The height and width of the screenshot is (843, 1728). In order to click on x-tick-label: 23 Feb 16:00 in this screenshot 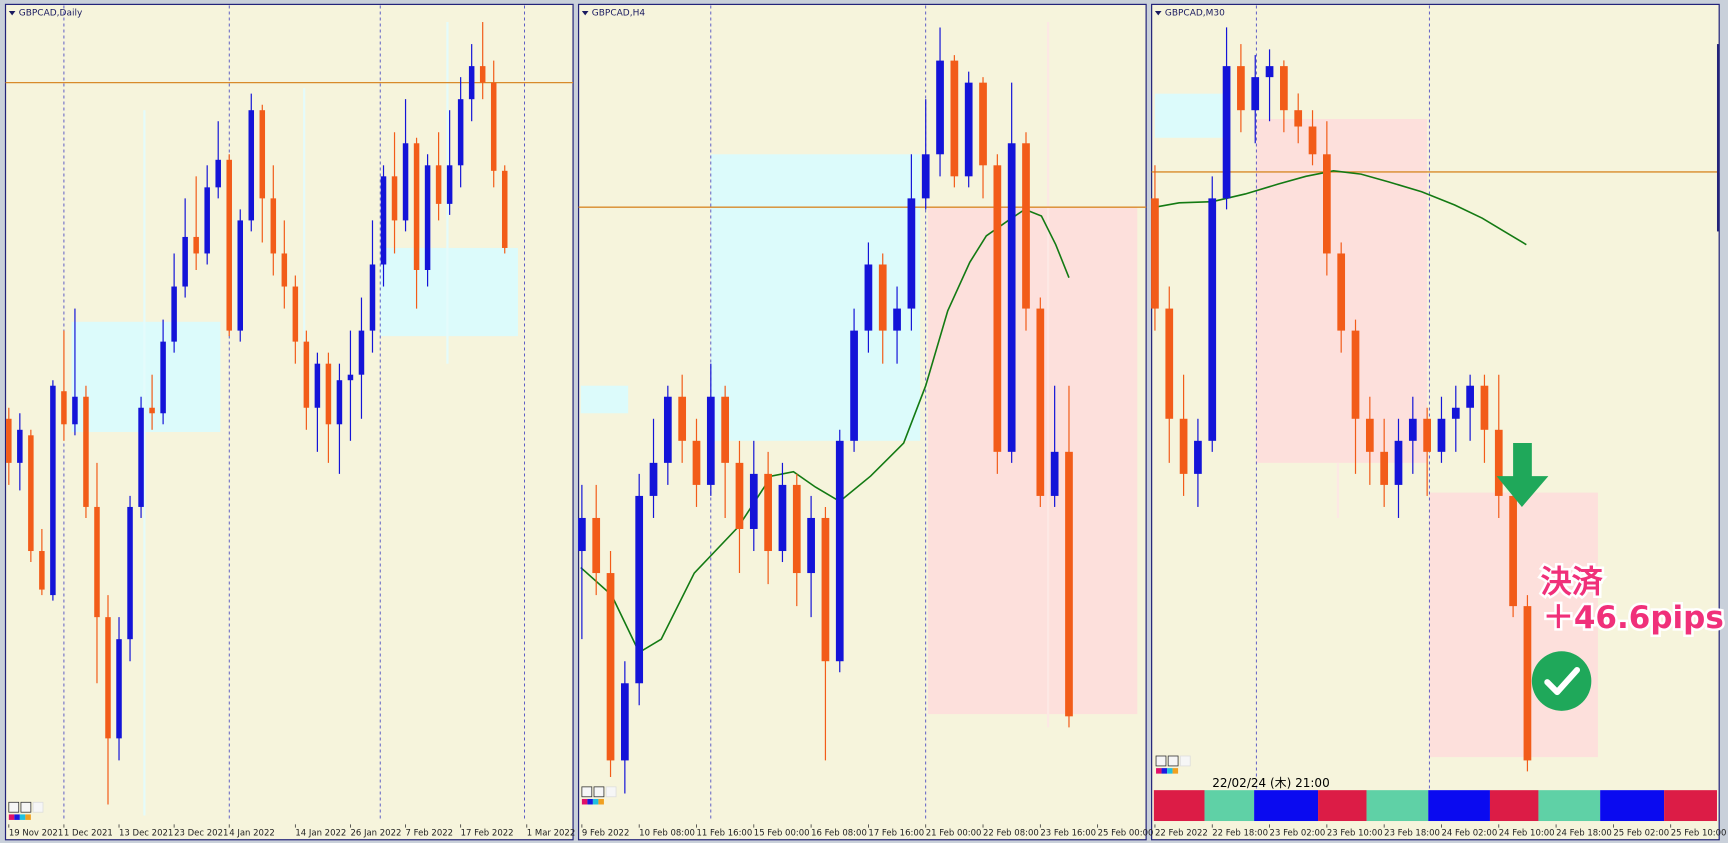, I will do `click(1068, 834)`.